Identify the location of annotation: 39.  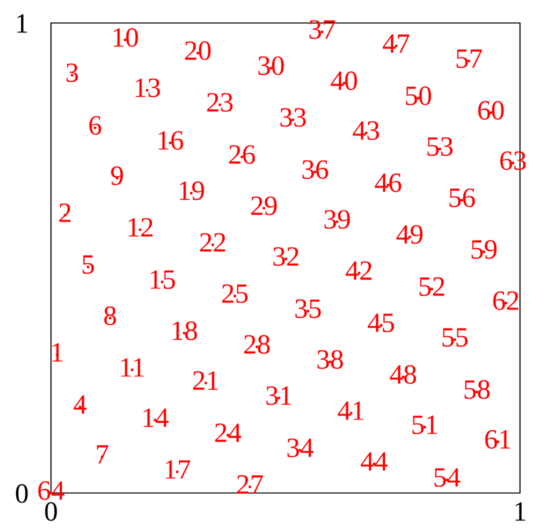
(337, 219).